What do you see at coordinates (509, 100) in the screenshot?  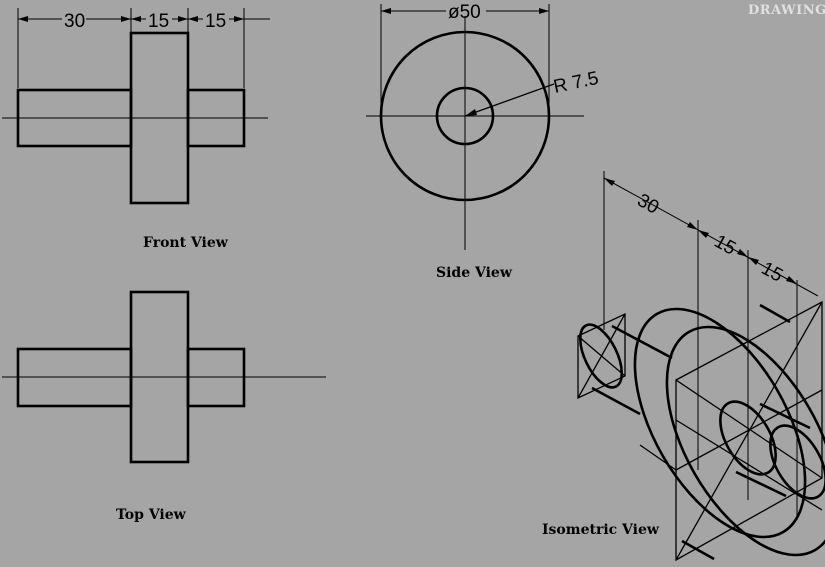 I see `side-radius-leader` at bounding box center [509, 100].